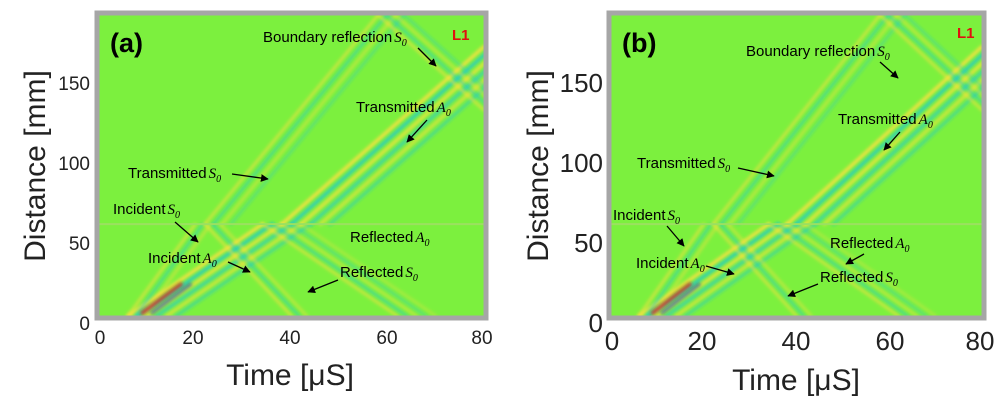 The width and height of the screenshot is (1007, 400). I want to click on y-axis-label-a: Distance [mm], so click(35, 166).